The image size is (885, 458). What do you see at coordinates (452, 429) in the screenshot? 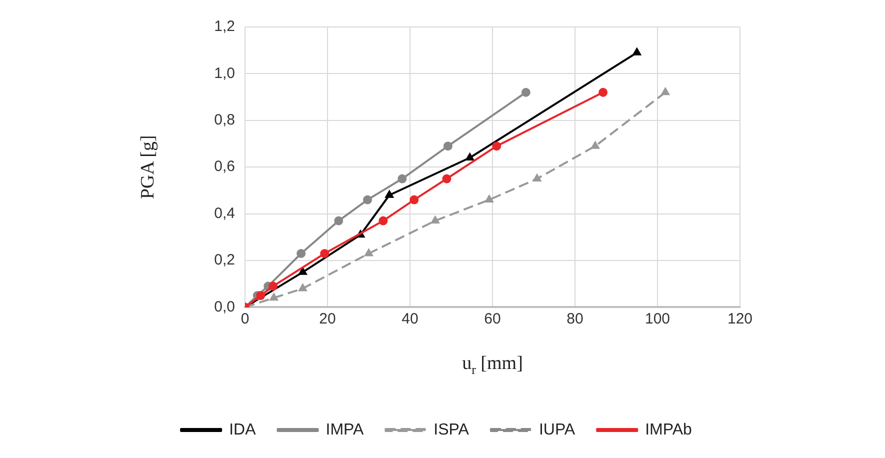
I see `legend-label: ISPA` at bounding box center [452, 429].